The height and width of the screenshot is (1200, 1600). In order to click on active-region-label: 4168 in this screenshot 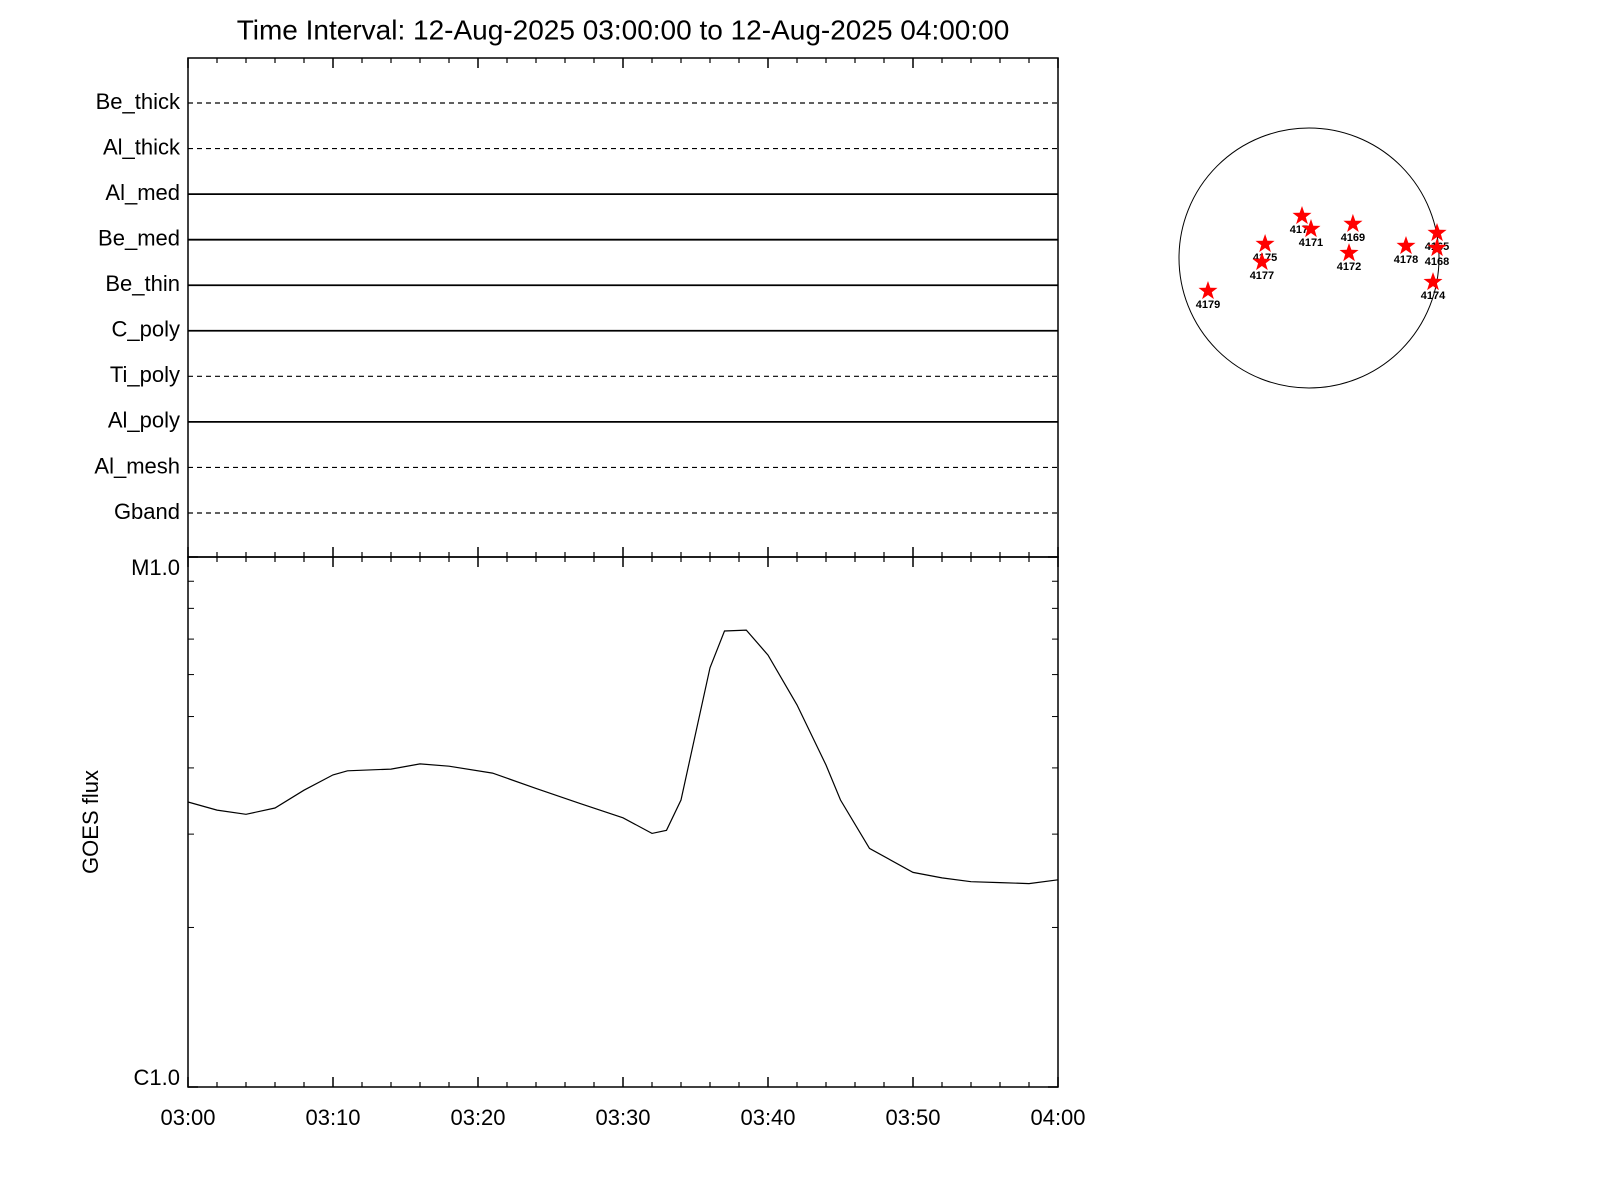, I will do `click(1437, 262)`.